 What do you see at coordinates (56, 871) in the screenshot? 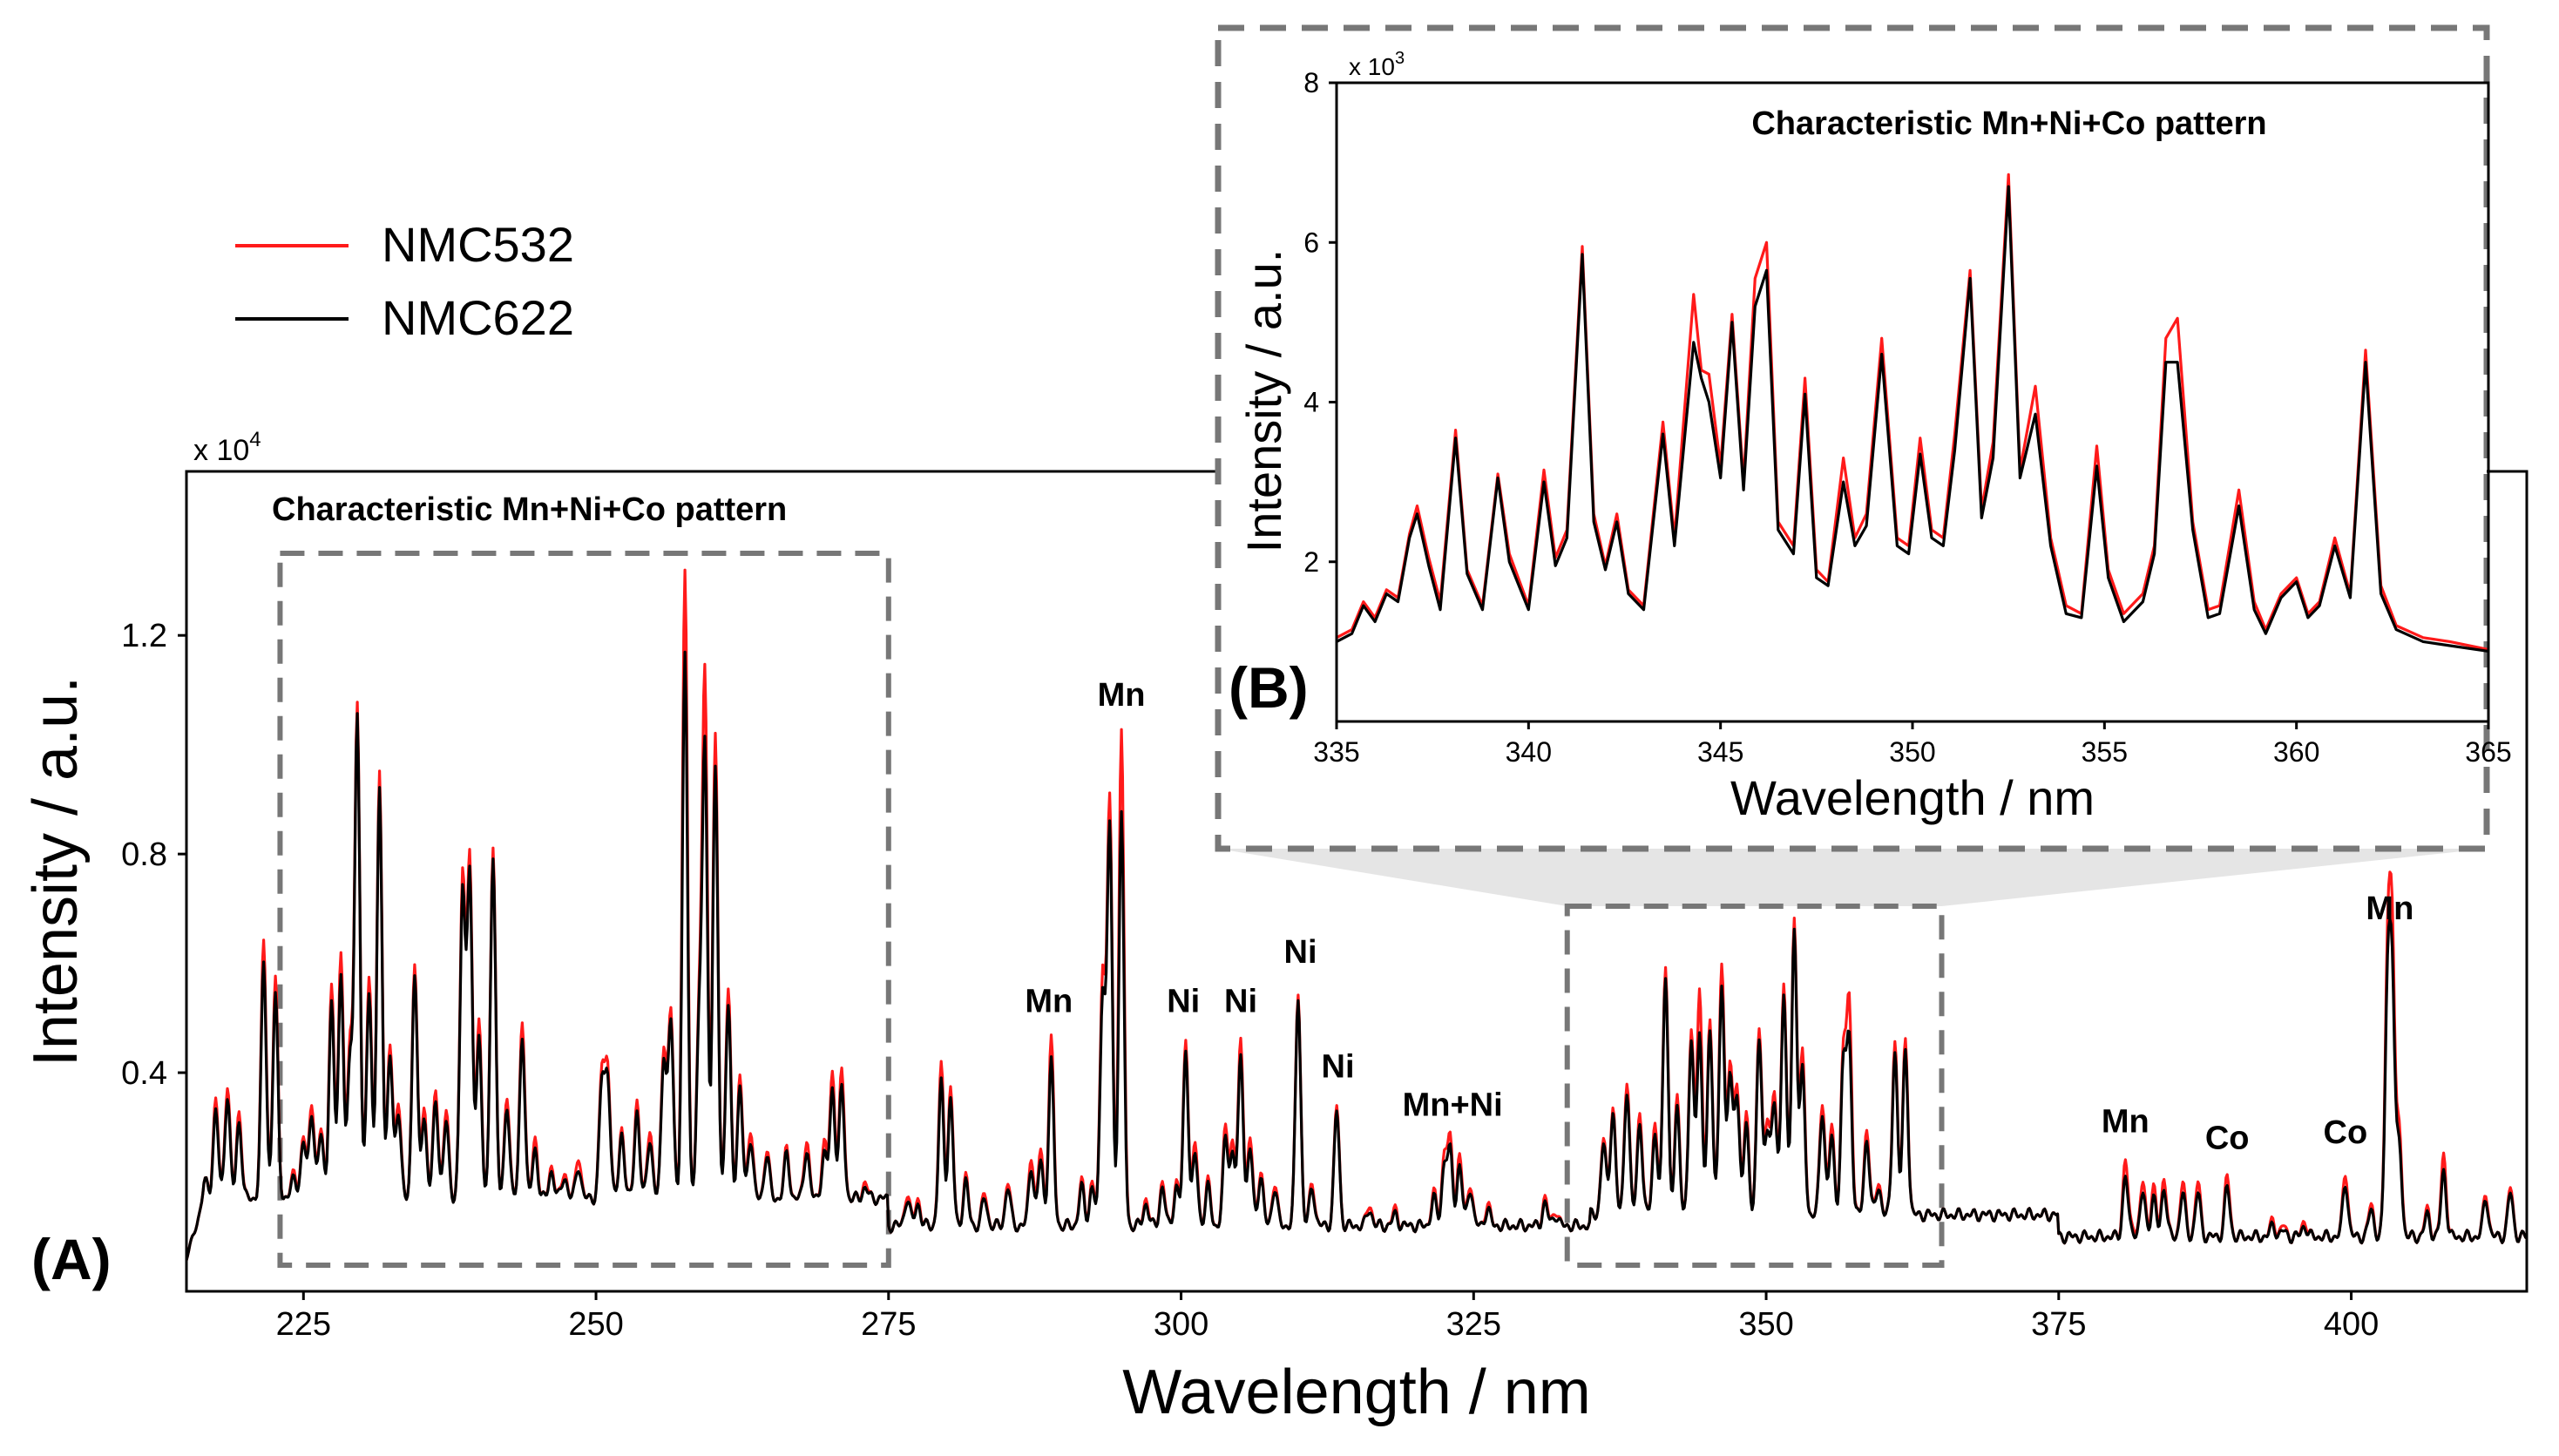
I see `main-y-axis-title: Intensity / a.u.` at bounding box center [56, 871].